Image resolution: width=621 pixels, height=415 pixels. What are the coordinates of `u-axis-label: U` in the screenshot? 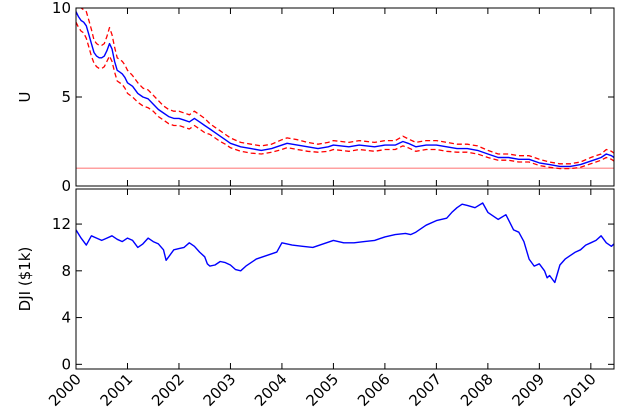 It's located at (25, 97).